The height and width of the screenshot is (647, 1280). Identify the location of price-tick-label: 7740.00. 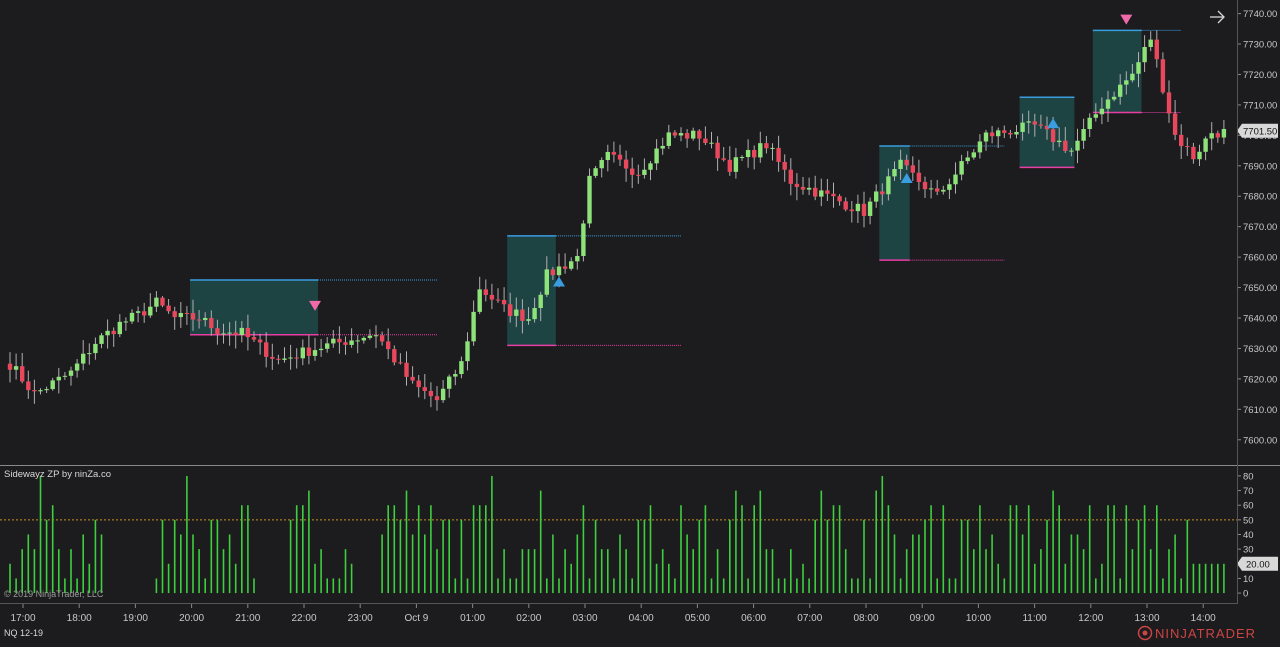
(1260, 14).